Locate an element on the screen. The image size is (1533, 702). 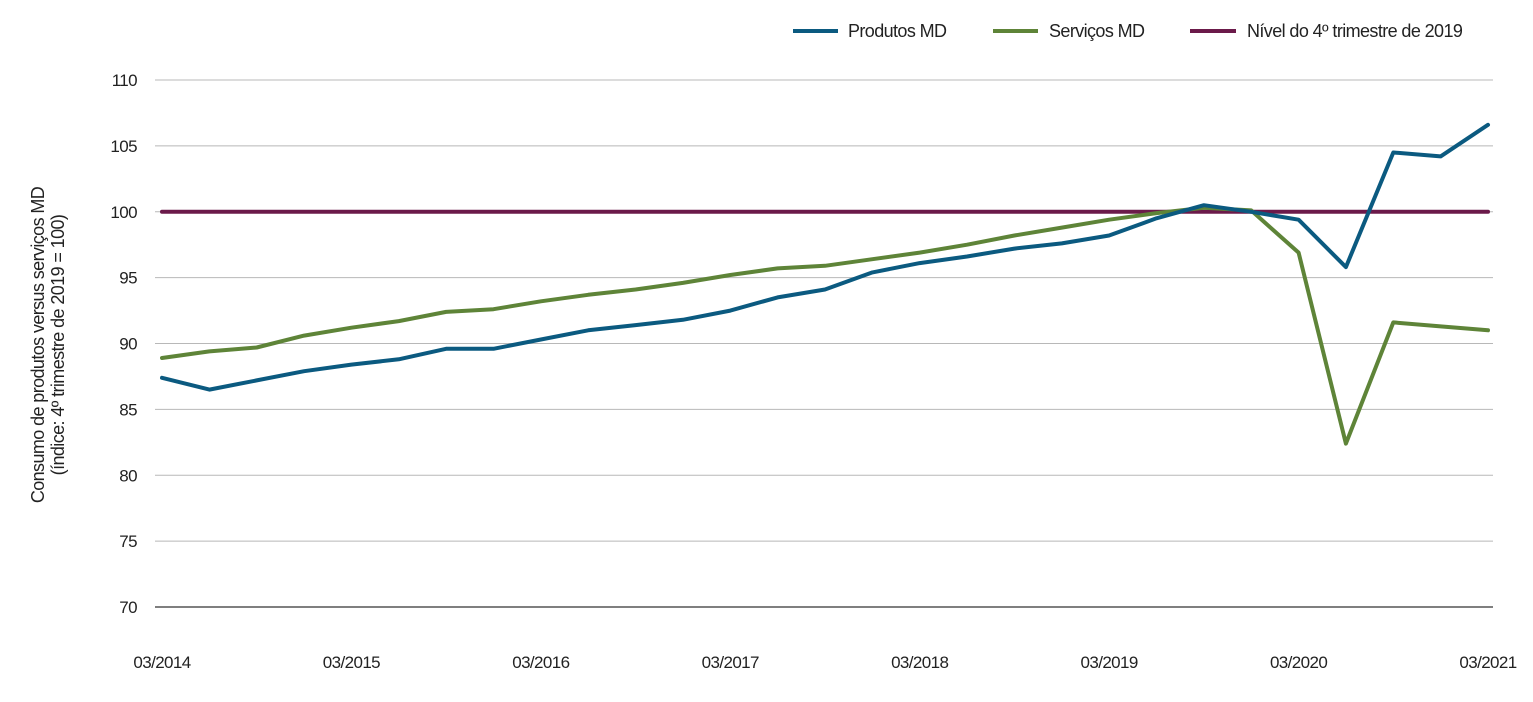
x-tick-label: 03/2018 is located at coordinates (919, 662).